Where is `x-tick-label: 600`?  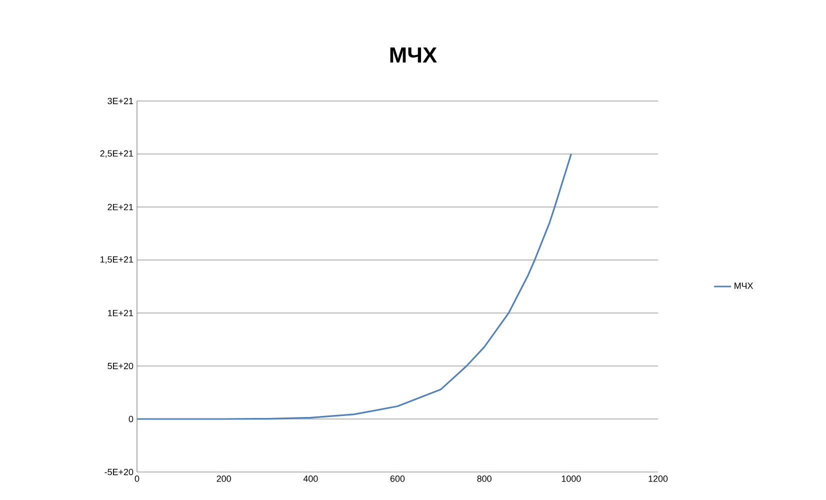
x-tick-label: 600 is located at coordinates (397, 479).